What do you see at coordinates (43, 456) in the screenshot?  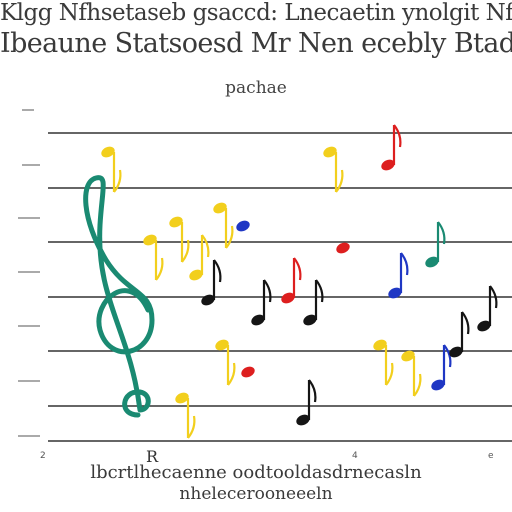 I see `bottom-mark: 2` at bounding box center [43, 456].